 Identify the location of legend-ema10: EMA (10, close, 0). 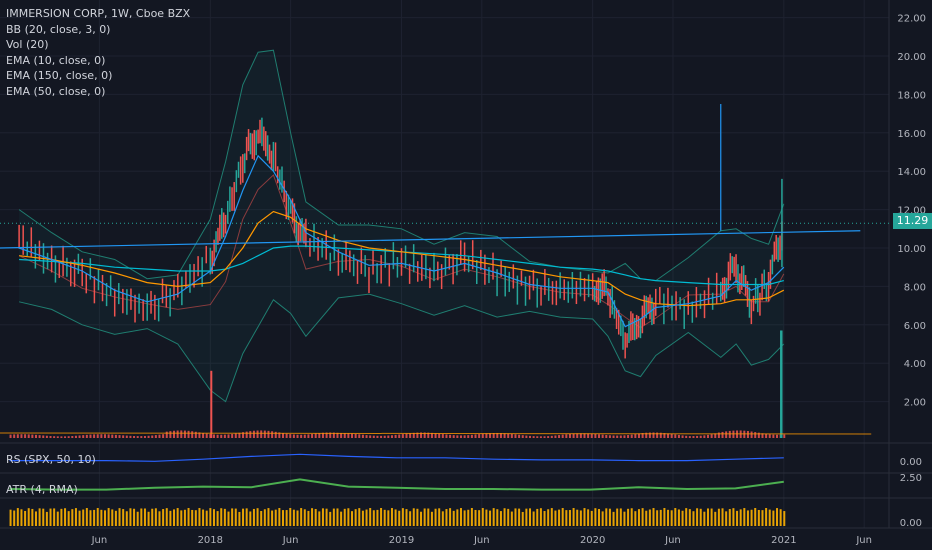
(56, 60).